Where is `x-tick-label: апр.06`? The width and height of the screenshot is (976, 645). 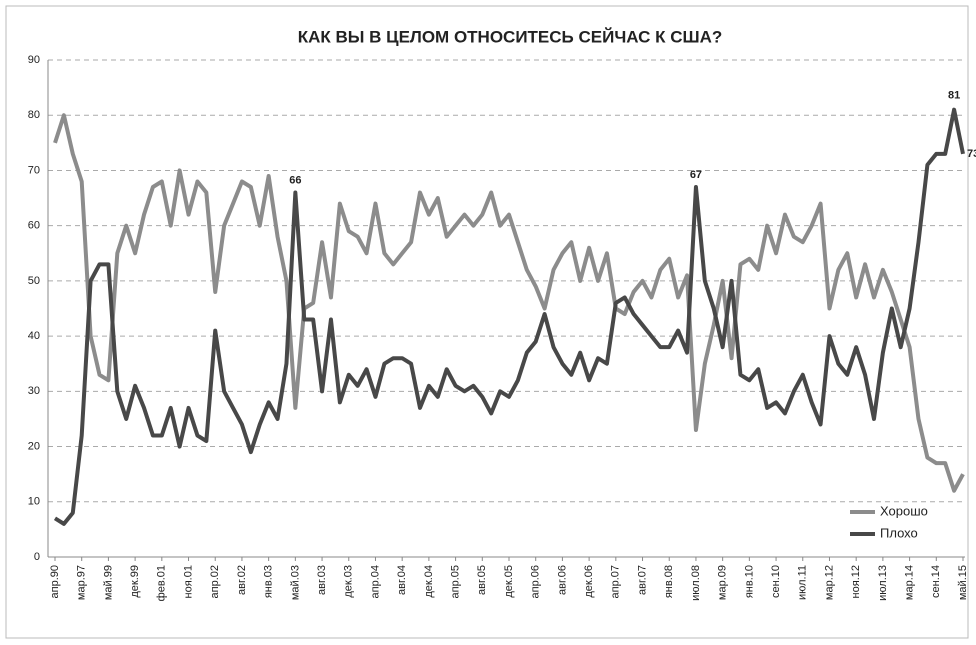 x-tick-label: апр.06 is located at coordinates (536, 581).